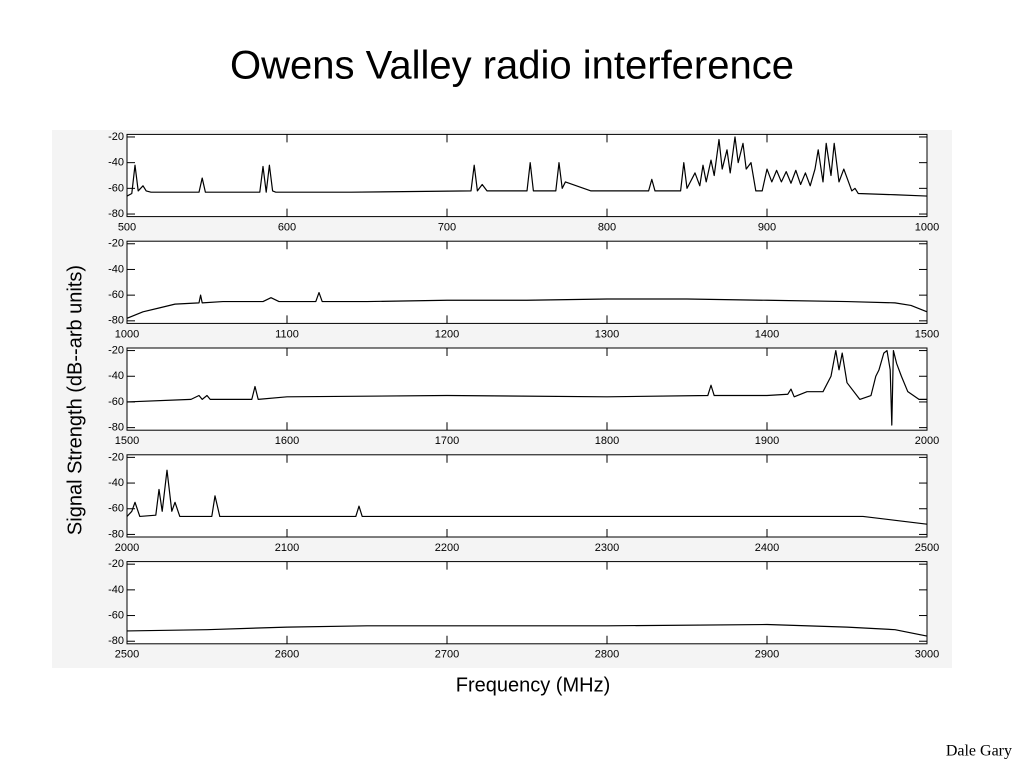  I want to click on x-tick-label: 500, so click(127, 228).